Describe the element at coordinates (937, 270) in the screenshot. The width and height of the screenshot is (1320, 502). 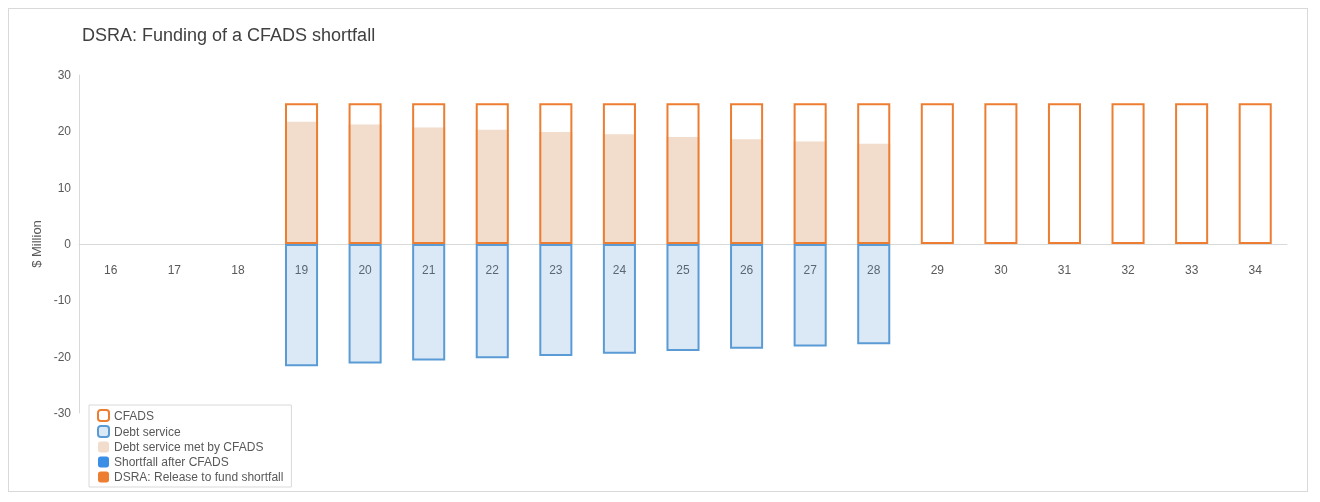
I see `x-tick-label: 29` at that location.